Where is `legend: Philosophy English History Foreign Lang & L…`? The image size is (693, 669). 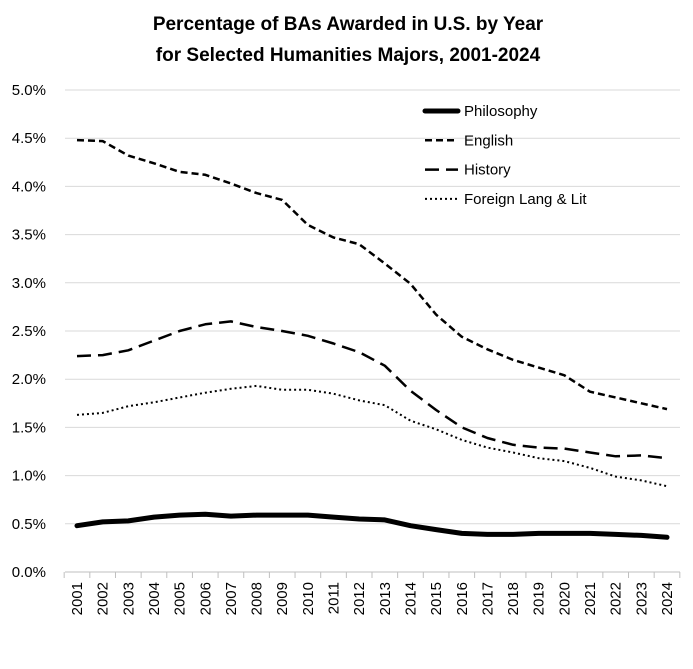 legend: Philosophy English History Foreign Lang & L… is located at coordinates (504, 155).